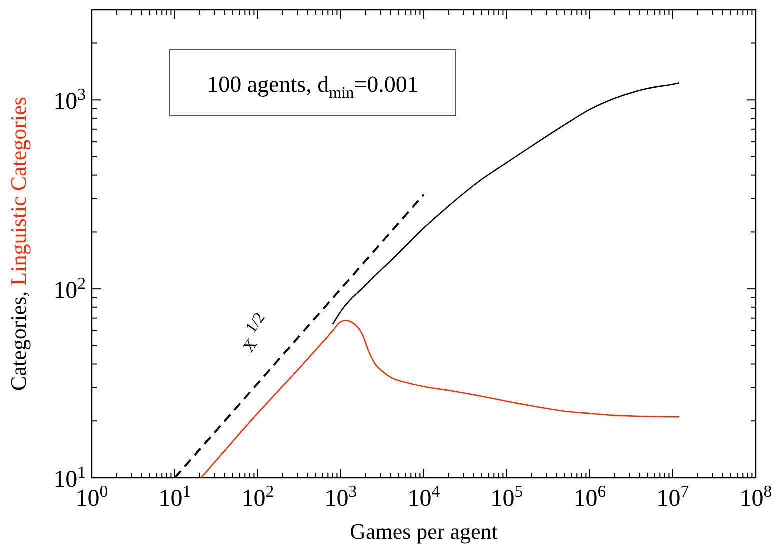  What do you see at coordinates (258, 497) in the screenshot?
I see `x-tick-label: 10$^{2}$` at bounding box center [258, 497].